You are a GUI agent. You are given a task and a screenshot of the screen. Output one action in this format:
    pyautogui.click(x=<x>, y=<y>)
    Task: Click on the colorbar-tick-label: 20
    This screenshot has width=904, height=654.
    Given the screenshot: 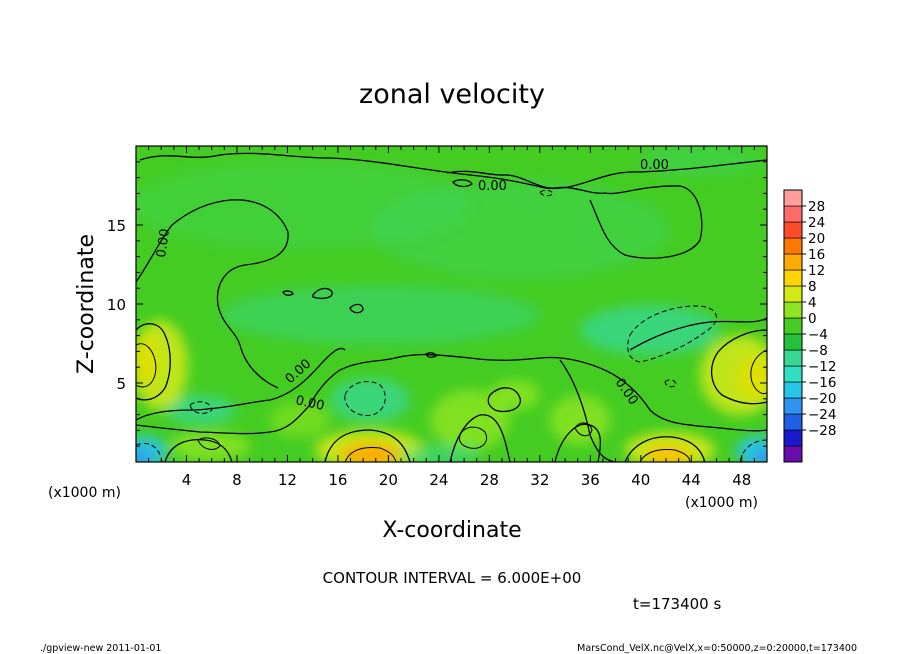 What is the action you would take?
    pyautogui.click(x=816, y=239)
    